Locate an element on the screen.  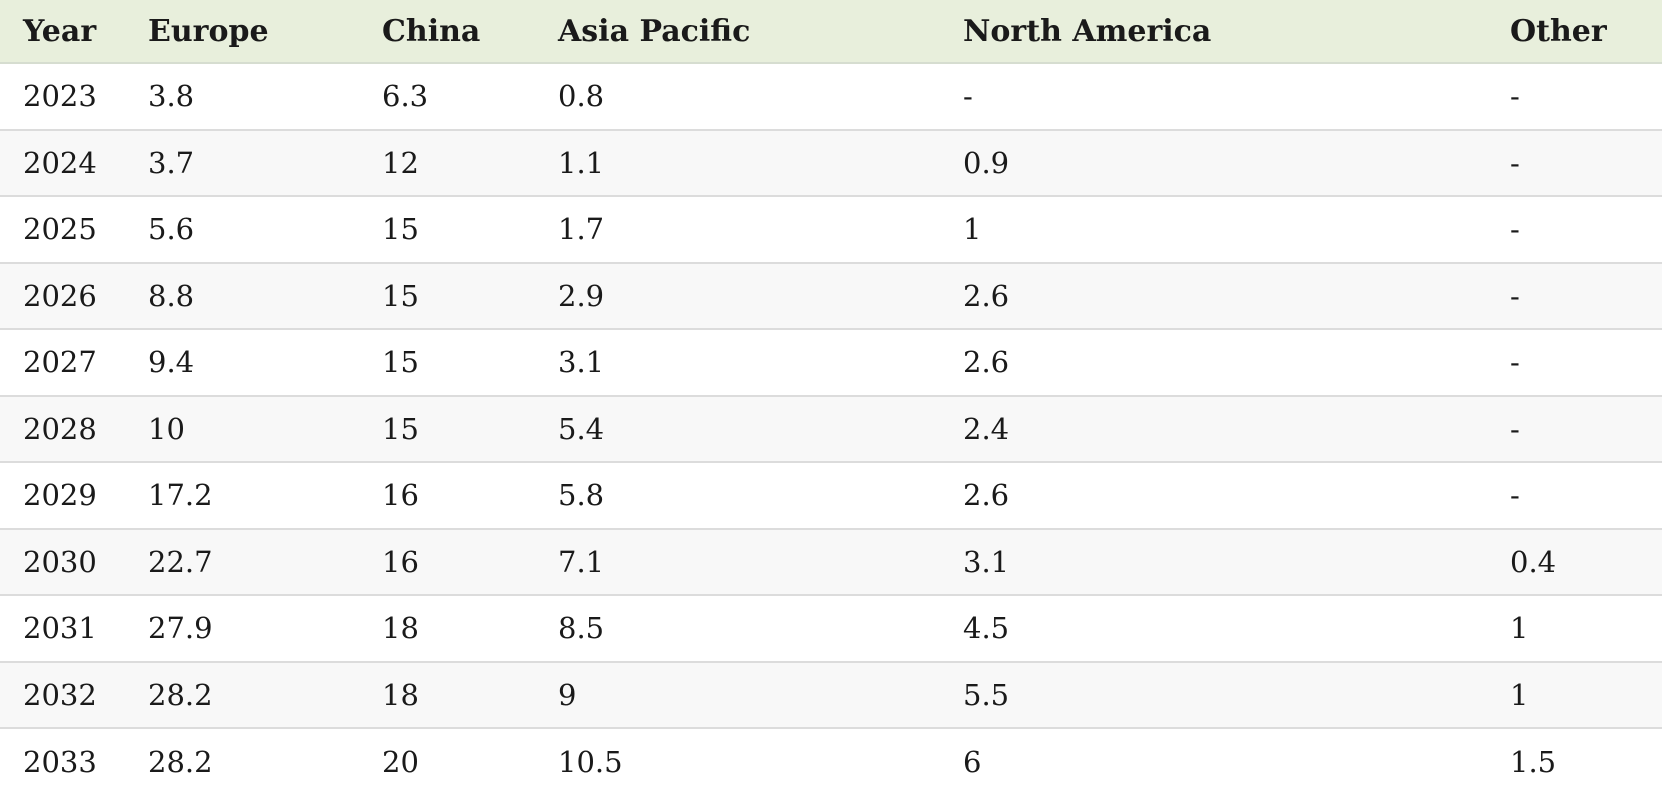
cell-year: 2032 is located at coordinates (62, 695).